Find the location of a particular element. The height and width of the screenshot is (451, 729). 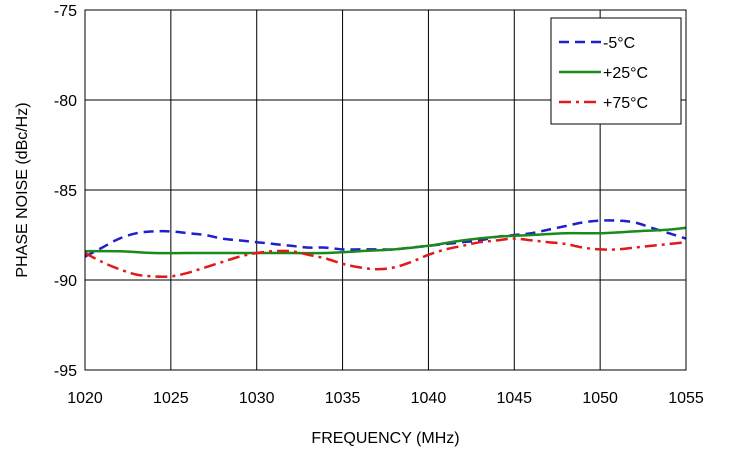

y-tick-label: -95 is located at coordinates (65, 371).